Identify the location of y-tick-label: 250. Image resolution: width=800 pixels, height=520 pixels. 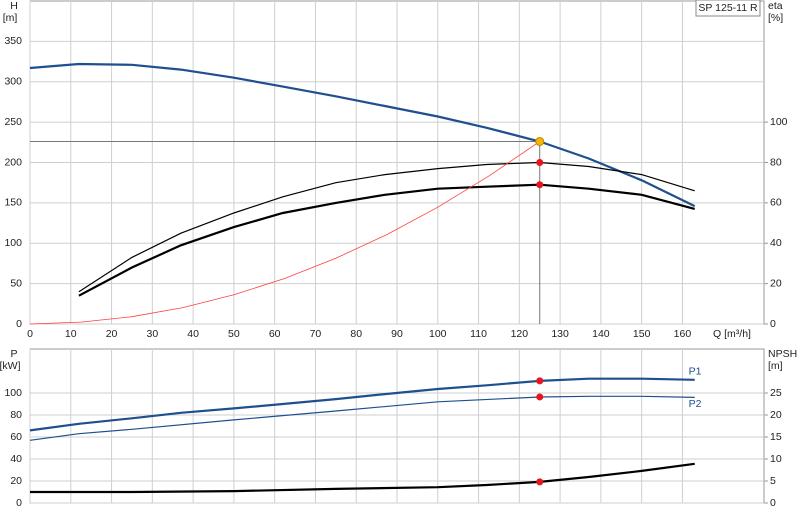
(13, 122).